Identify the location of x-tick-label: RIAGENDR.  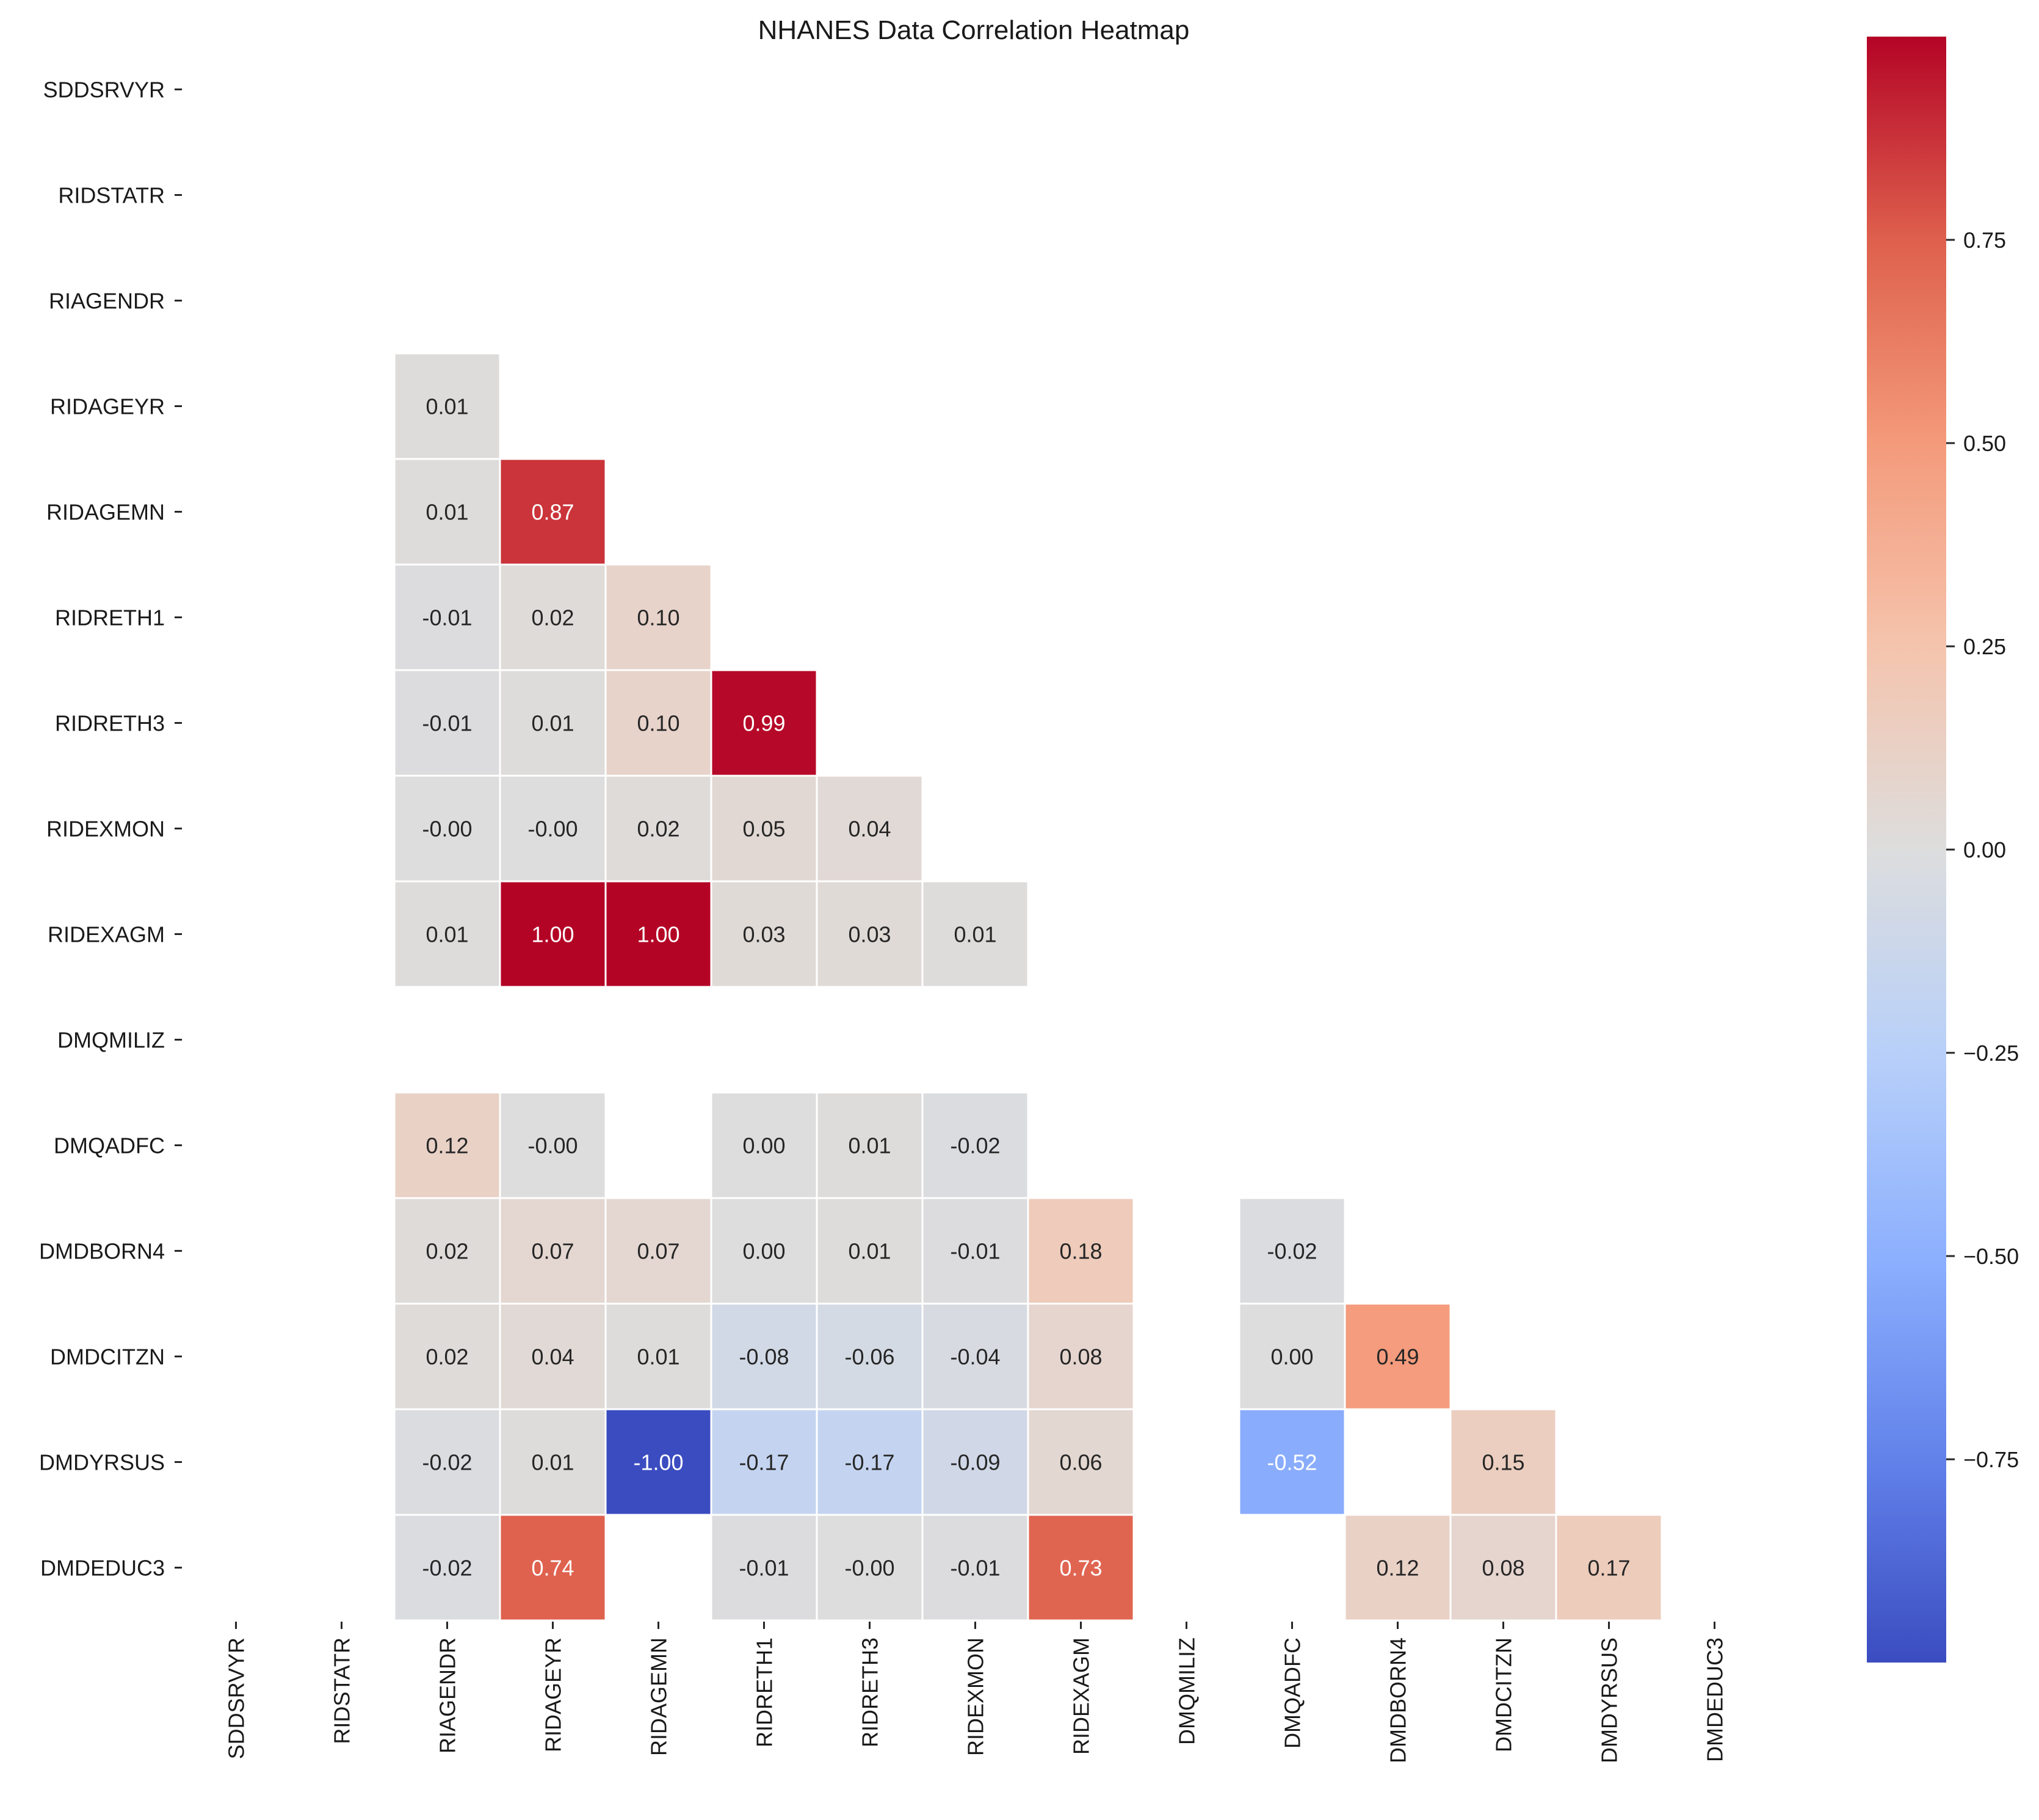
(447, 1695).